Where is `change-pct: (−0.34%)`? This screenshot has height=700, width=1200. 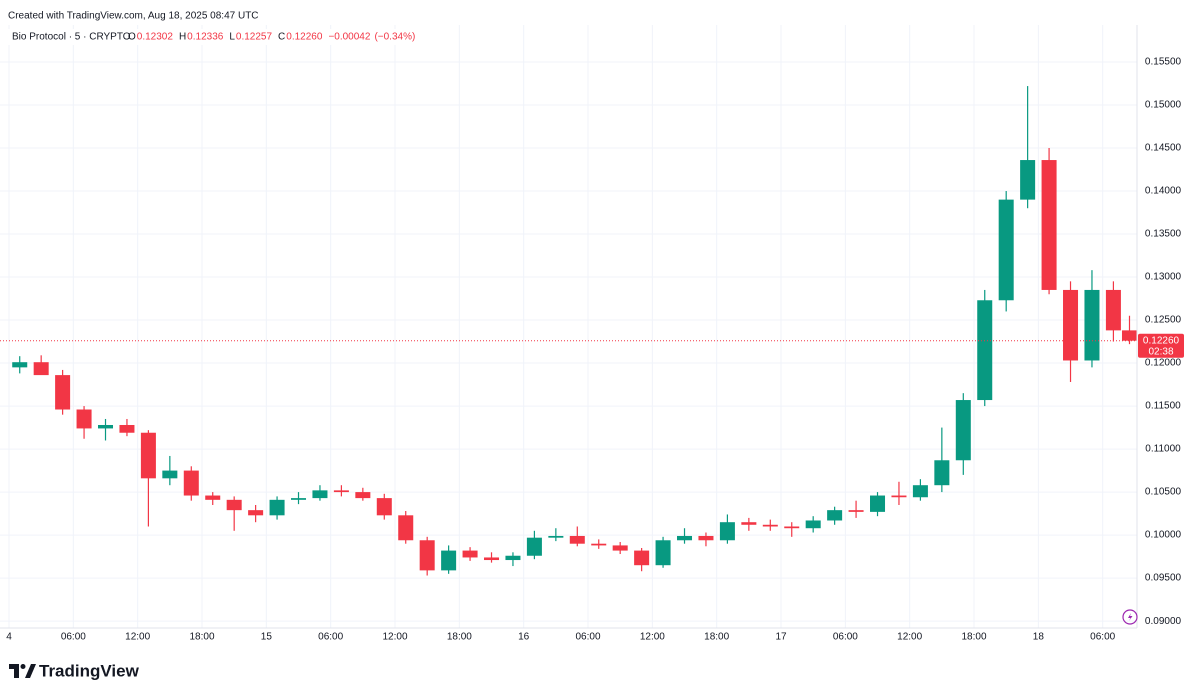
change-pct: (−0.34%) is located at coordinates (394, 37).